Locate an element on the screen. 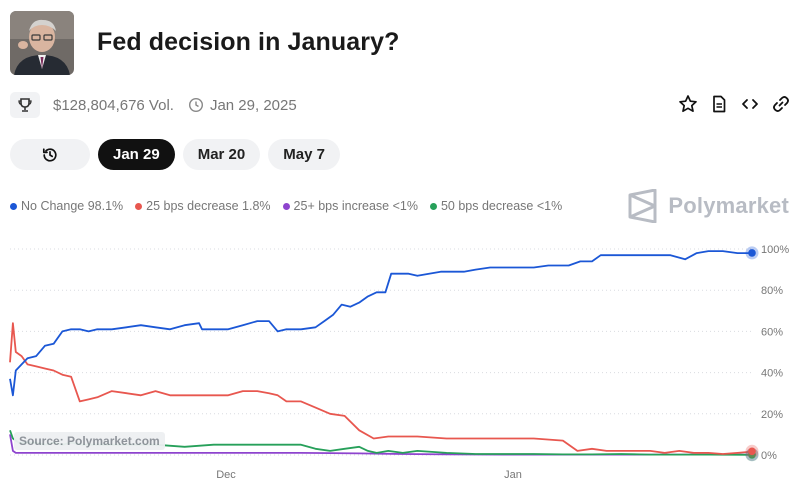 The width and height of the screenshot is (803, 488). tab-may-7: May 7 is located at coordinates (304, 154).